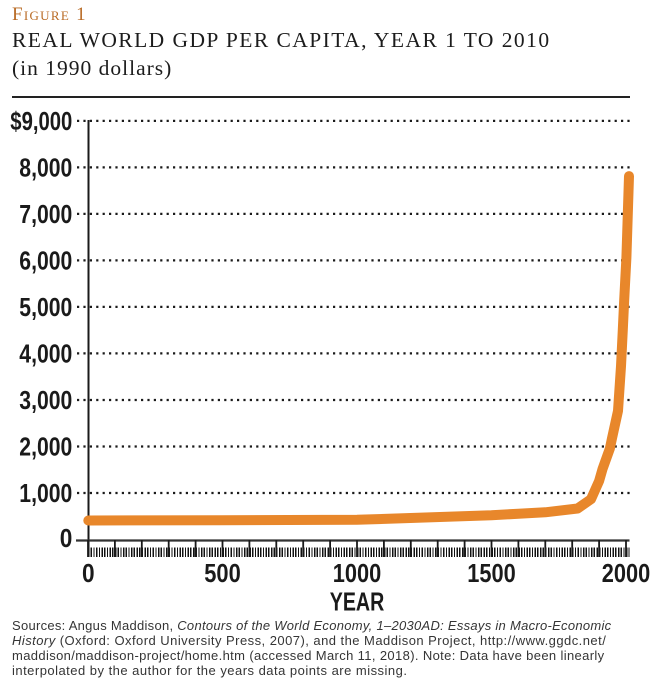  What do you see at coordinates (41, 121) in the screenshot?
I see `svg-text: $9,000` at bounding box center [41, 121].